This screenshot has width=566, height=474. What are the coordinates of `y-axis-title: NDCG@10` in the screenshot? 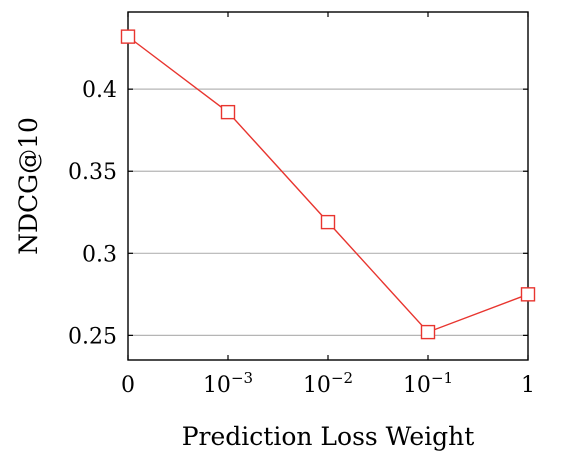 It's located at (28, 186).